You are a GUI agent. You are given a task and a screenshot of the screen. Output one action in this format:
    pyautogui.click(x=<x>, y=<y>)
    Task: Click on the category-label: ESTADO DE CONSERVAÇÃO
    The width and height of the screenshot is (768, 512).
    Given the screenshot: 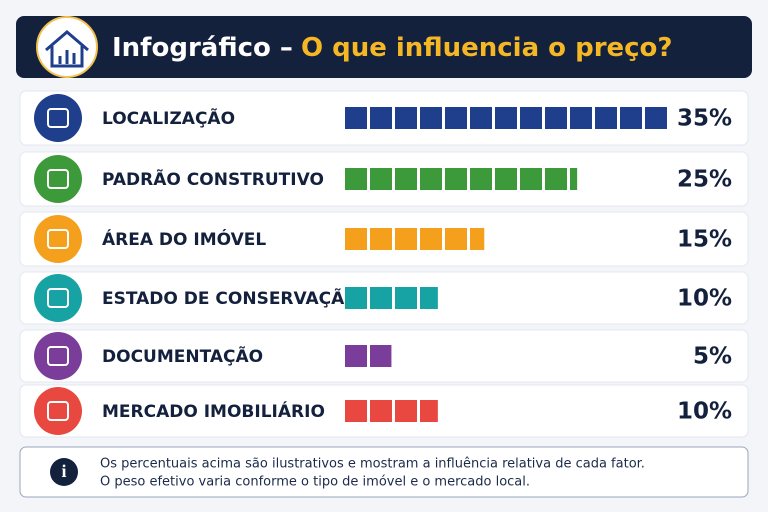 What is the action you would take?
    pyautogui.click(x=230, y=297)
    